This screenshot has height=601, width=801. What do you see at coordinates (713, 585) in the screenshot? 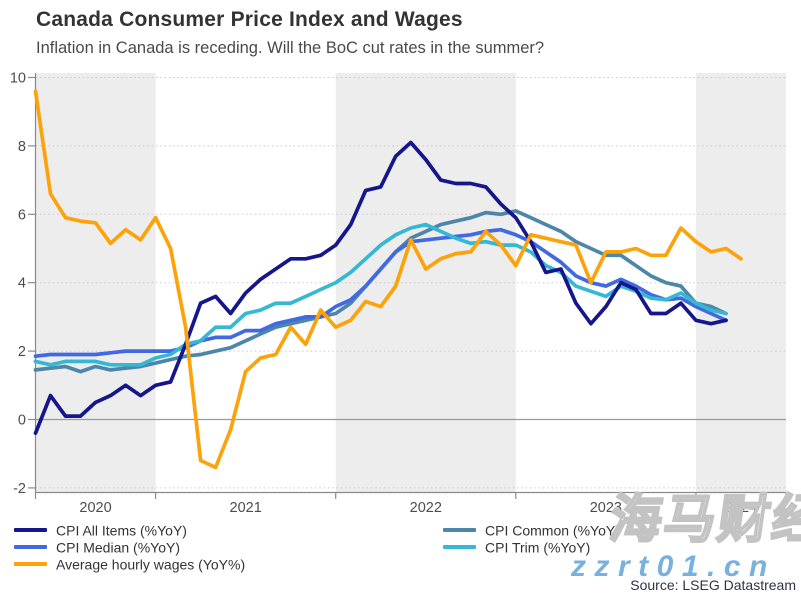
I see `source-note: Source: LSEG Datastream` at bounding box center [713, 585].